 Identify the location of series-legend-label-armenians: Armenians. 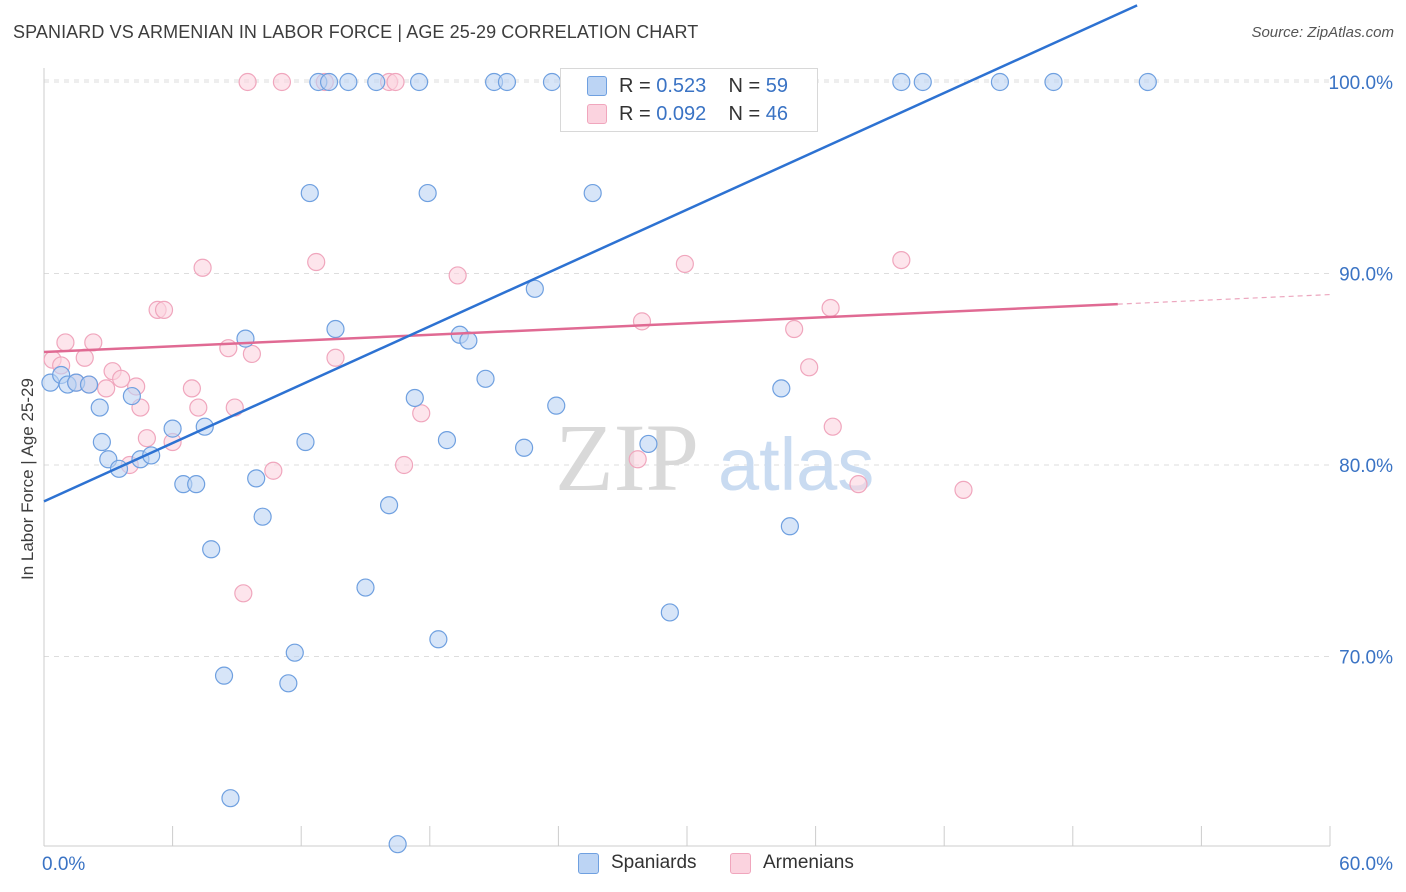
(808, 862).